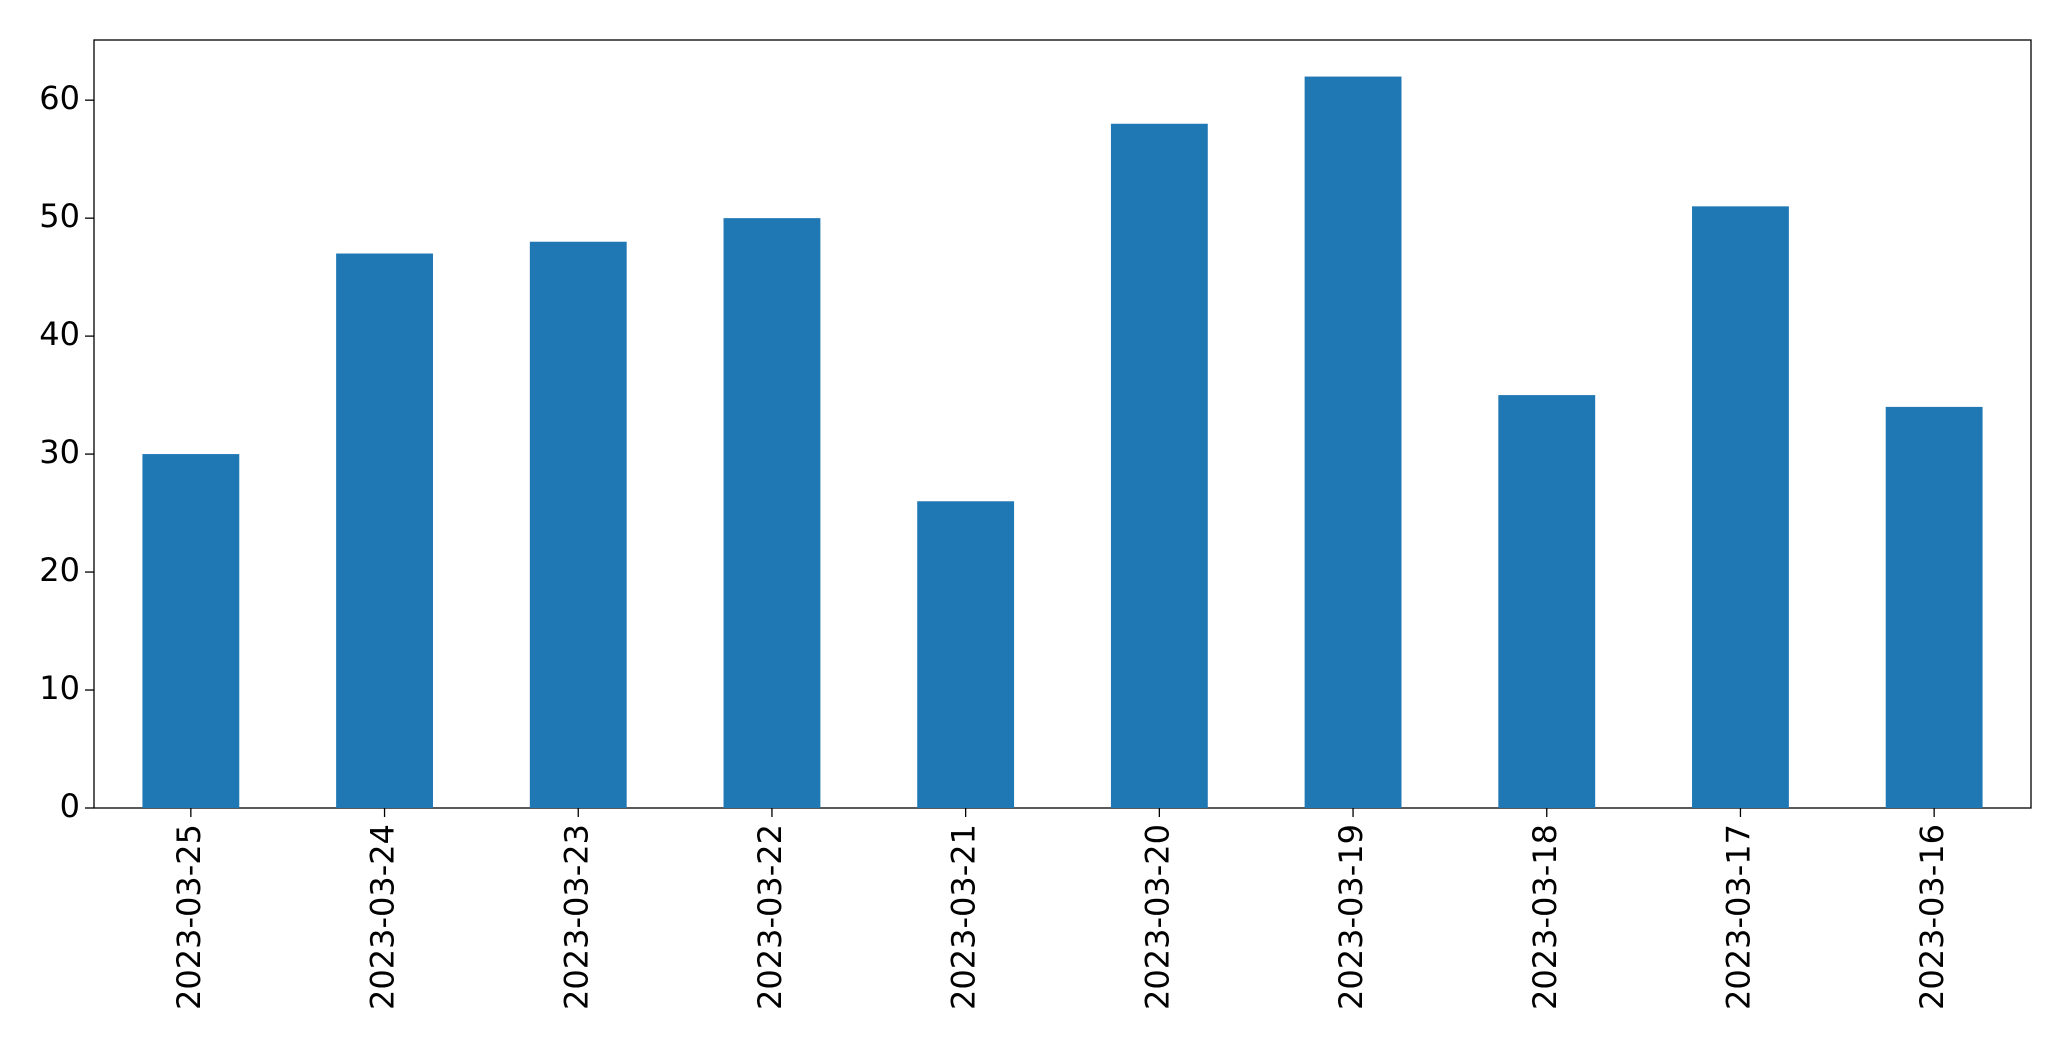 This screenshot has width=2071, height=1061. I want to click on x-tick-label: 2023-03-18, so click(1545, 917).